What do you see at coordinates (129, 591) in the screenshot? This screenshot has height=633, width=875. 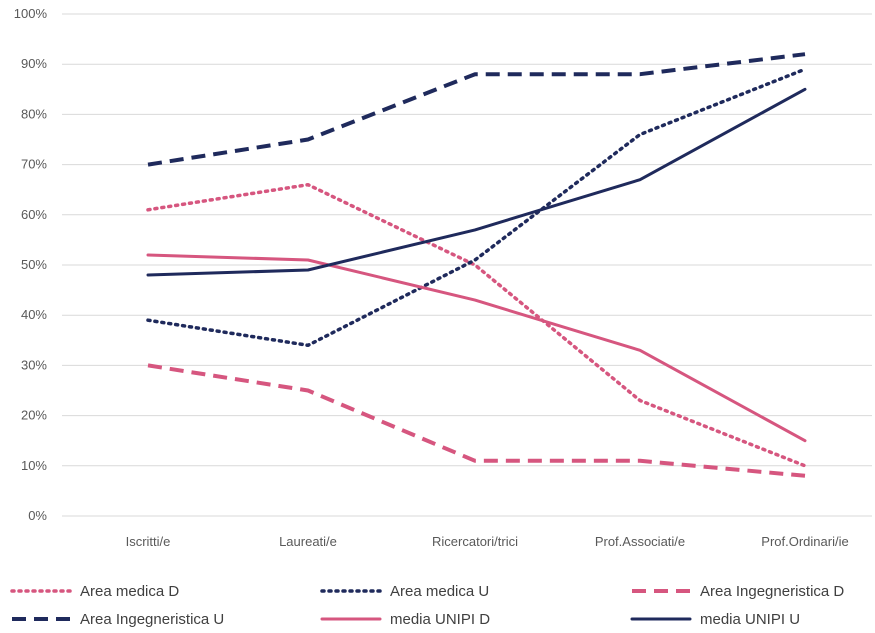 I see `legend-label: Area medica D` at bounding box center [129, 591].